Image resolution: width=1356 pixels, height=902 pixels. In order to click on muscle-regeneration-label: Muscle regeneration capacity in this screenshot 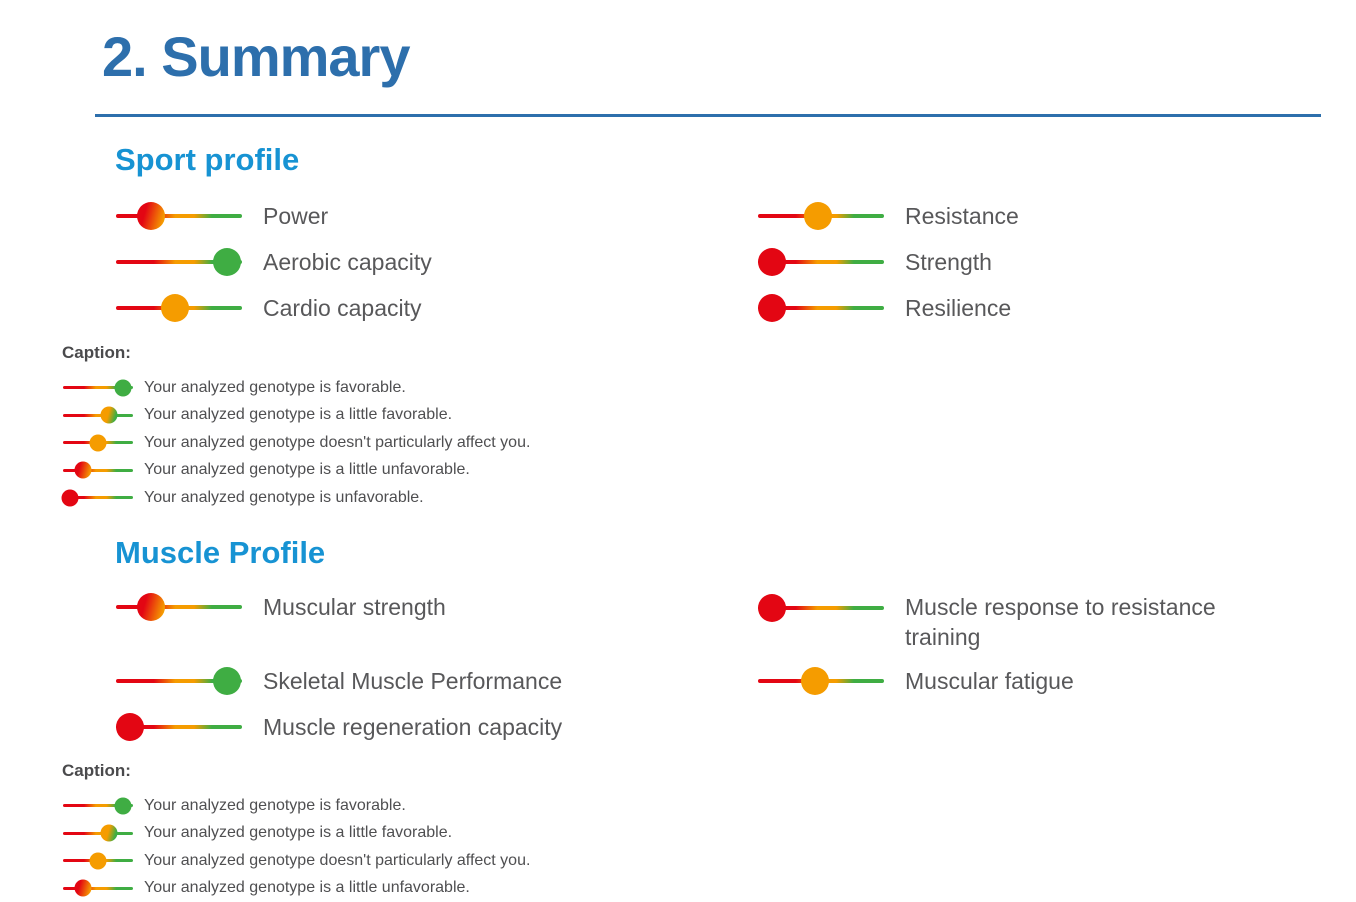, I will do `click(413, 727)`.